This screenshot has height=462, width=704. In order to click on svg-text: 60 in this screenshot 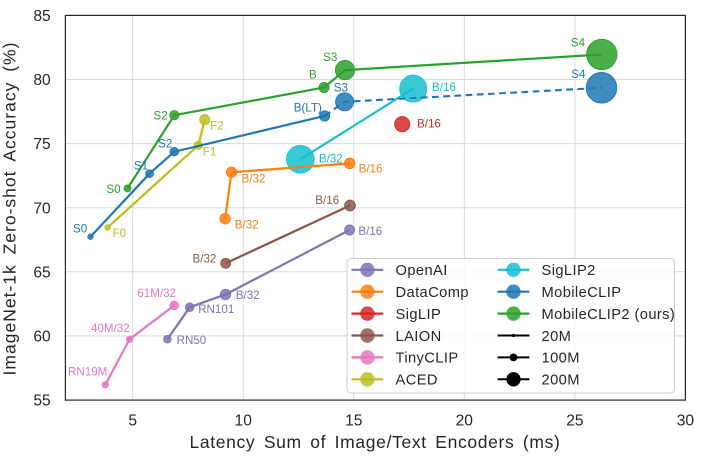, I will do `click(42, 337)`.